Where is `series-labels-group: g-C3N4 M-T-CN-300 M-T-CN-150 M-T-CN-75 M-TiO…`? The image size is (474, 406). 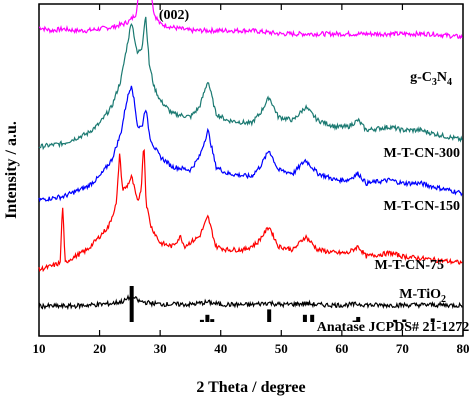
series-labels-group: g-C3N4 M-T-CN-300 M-T-CN-150 M-T-CN-75 M-TiO… is located at coordinates (417, 187).